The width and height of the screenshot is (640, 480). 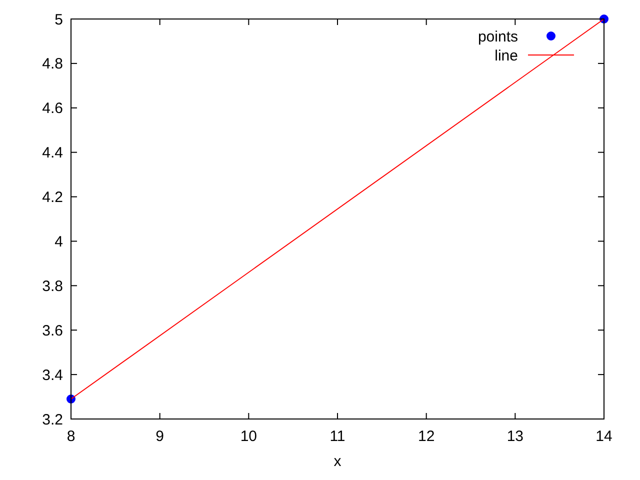 I want to click on x-tick-label: 10, so click(x=249, y=436).